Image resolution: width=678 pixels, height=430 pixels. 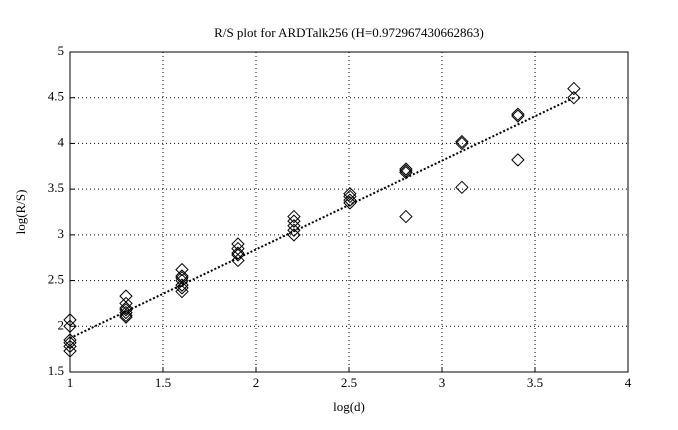 What do you see at coordinates (535, 382) in the screenshot?
I see `x-tick-label: 3.5` at bounding box center [535, 382].